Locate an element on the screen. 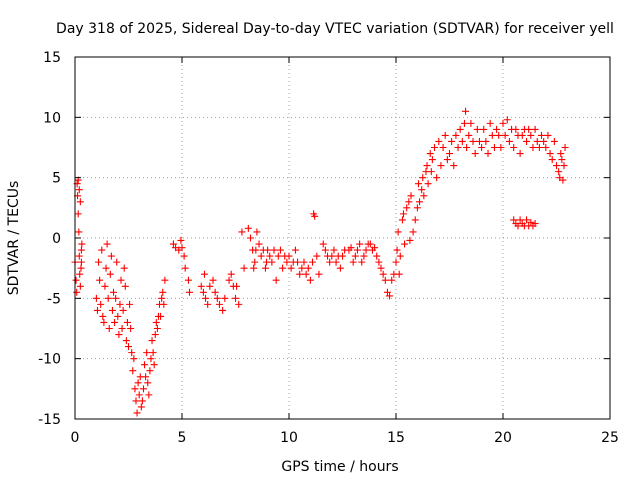  x-tick-label: 25 is located at coordinates (610, 438).